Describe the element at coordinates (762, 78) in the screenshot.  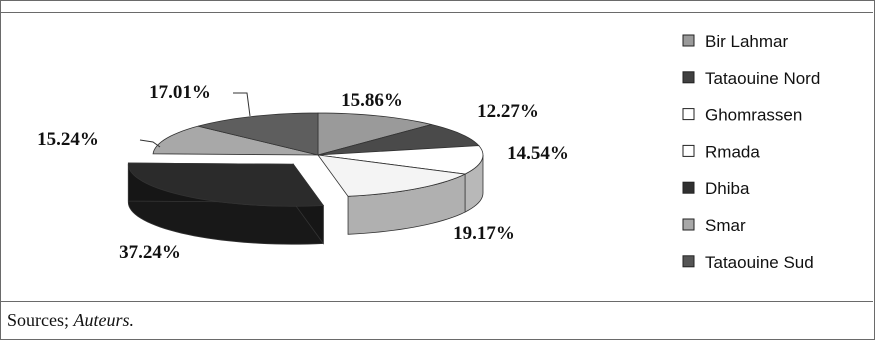
I see `legend-label-1: Tataouine Nord` at that location.